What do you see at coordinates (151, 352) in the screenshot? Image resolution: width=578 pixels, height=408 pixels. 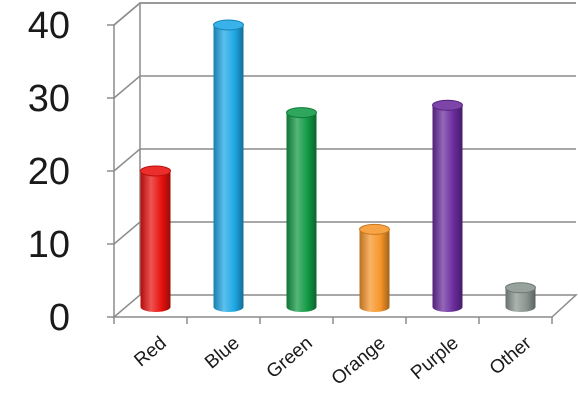 I see `x-tick-label: Red` at bounding box center [151, 352].